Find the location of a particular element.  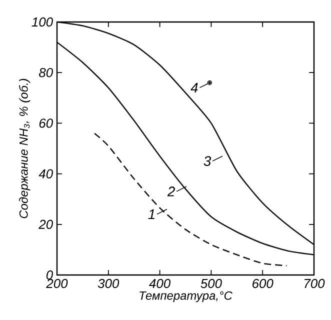

x-tick-label: 500 is located at coordinates (211, 283).